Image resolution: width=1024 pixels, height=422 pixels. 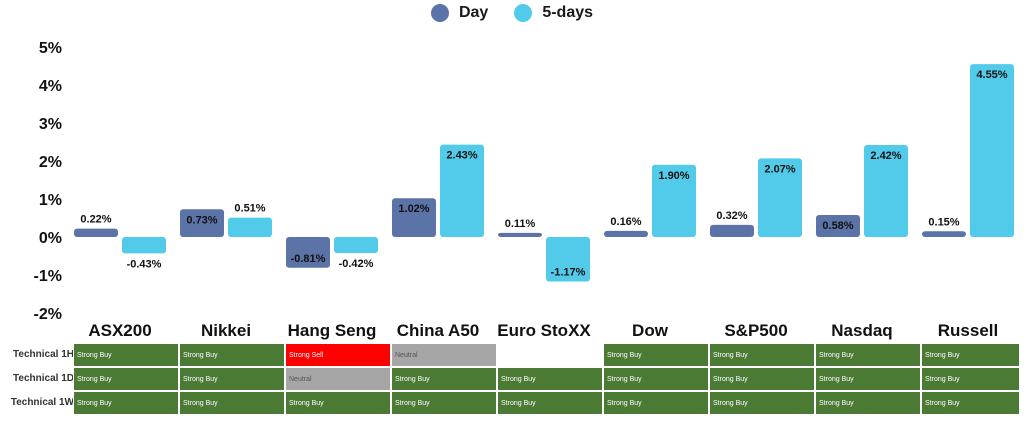 What do you see at coordinates (568, 272) in the screenshot?
I see `data-label: -1.17%` at bounding box center [568, 272].